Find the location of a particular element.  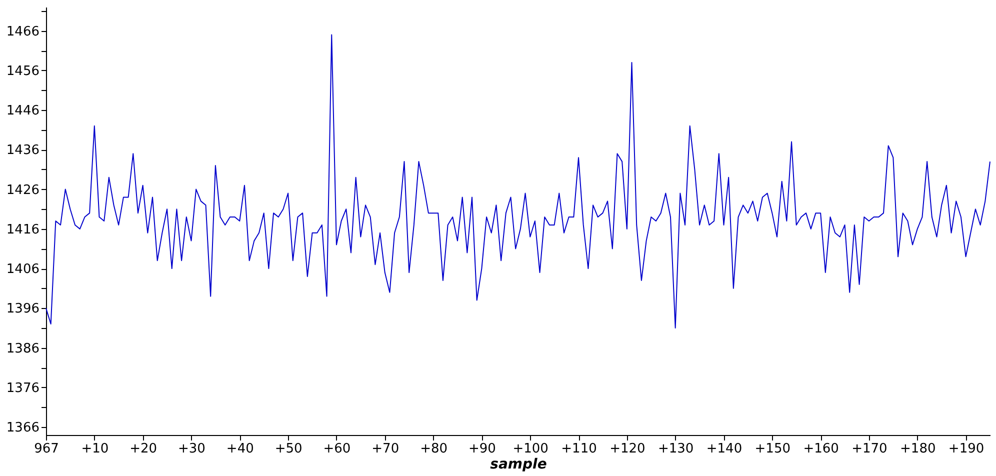

x-axis-title: sample is located at coordinates (518, 464).